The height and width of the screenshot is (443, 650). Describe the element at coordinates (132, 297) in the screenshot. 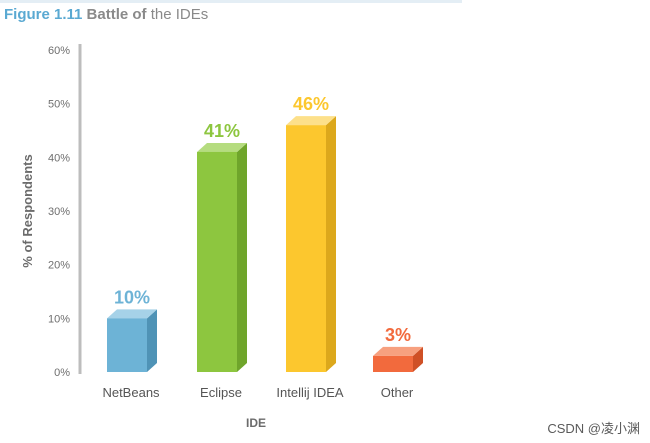

I see `data-label: 10%` at that location.